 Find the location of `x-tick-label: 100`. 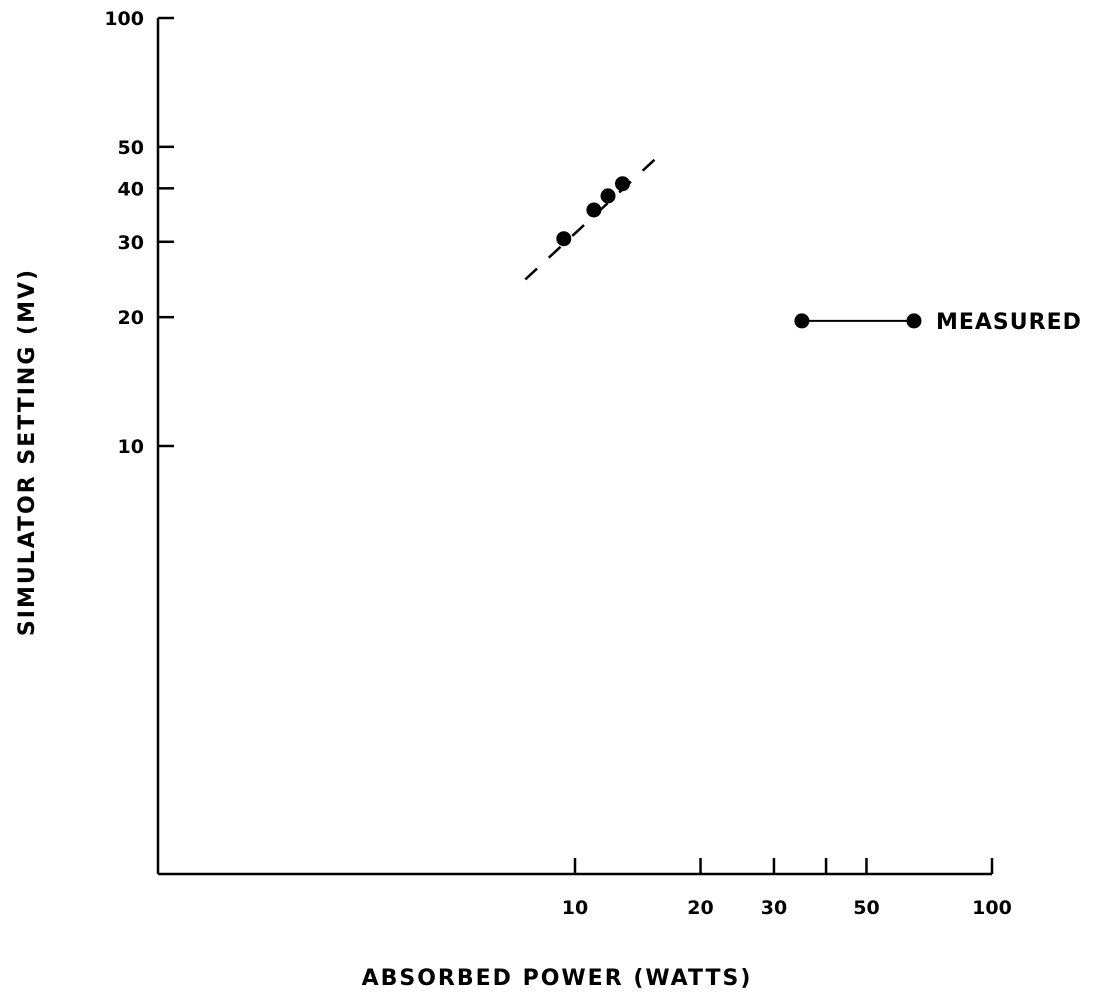

x-tick-label: 100 is located at coordinates (992, 908).